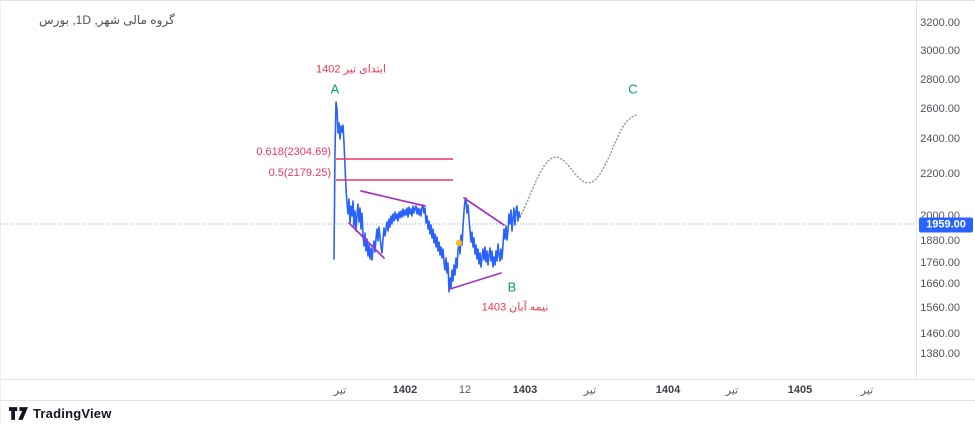 This screenshot has height=424, width=975. What do you see at coordinates (940, 284) in the screenshot?
I see `price-axis-tick: 1660.00` at bounding box center [940, 284].